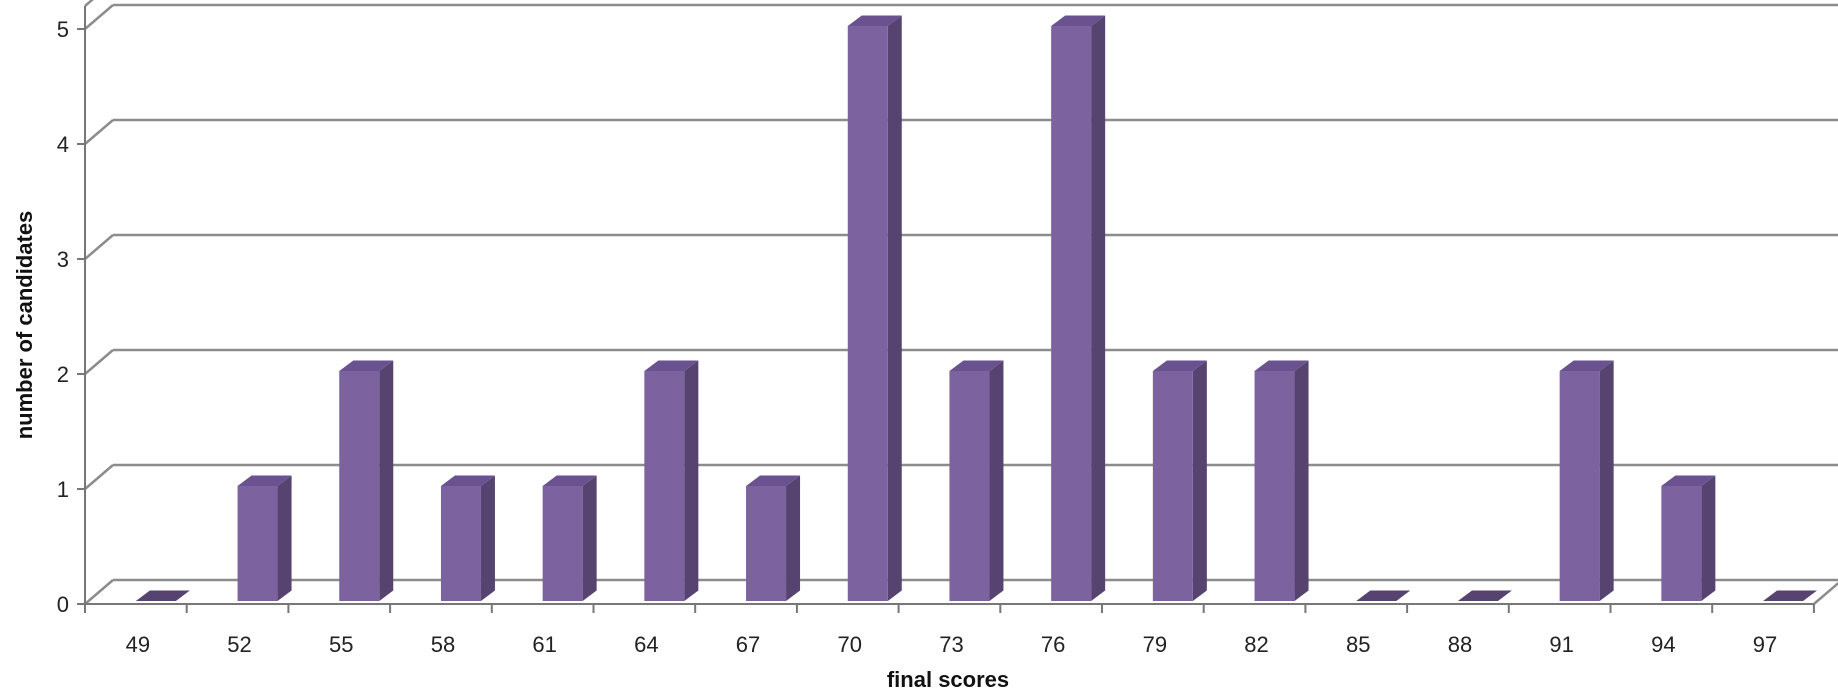 Image resolution: width=1838 pixels, height=691 pixels. Describe the element at coordinates (71, 311) in the screenshot. I see `y-axis: 0 1 2 3 4 5` at that location.